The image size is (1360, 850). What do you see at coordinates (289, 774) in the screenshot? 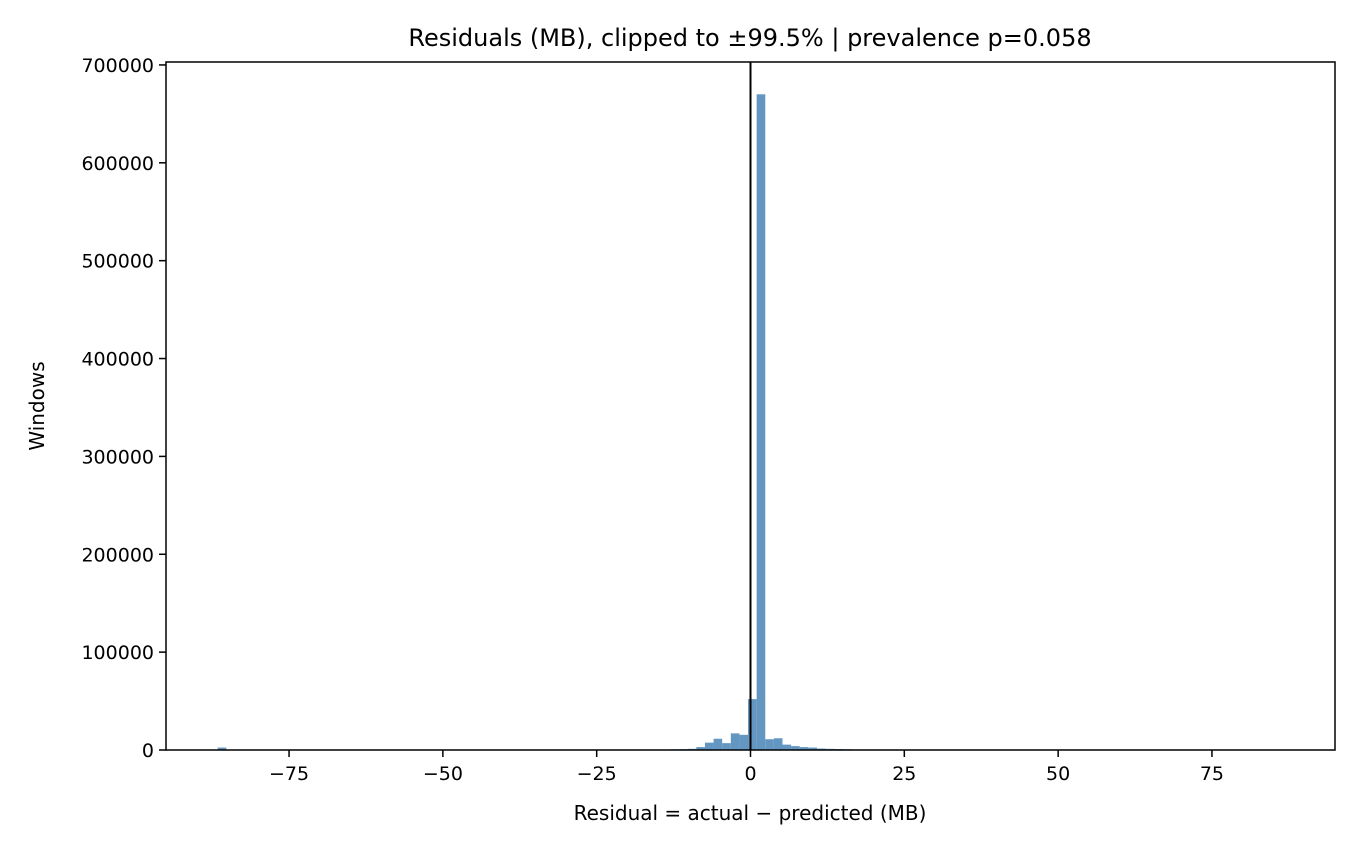
I see `x-tick-label-0: −75` at bounding box center [289, 774].